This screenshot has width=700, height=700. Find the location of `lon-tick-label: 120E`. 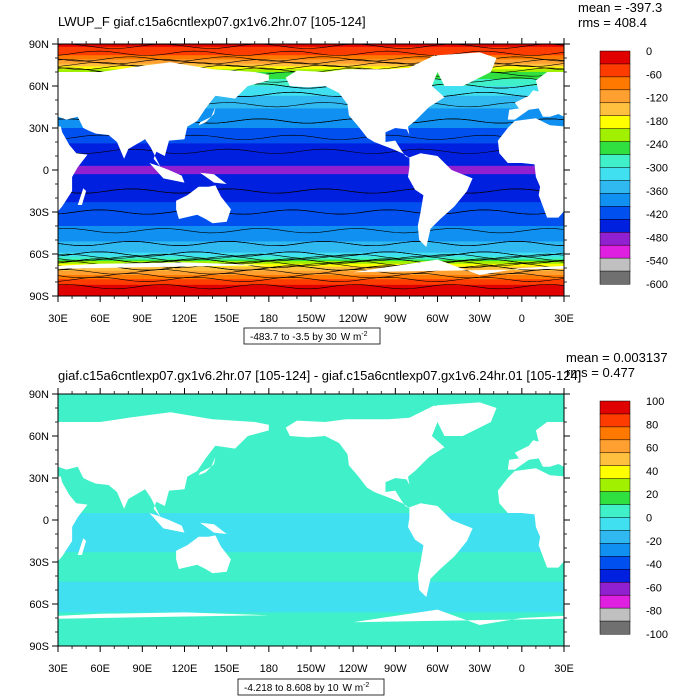

lon-tick-label: 120E is located at coordinates (185, 669).